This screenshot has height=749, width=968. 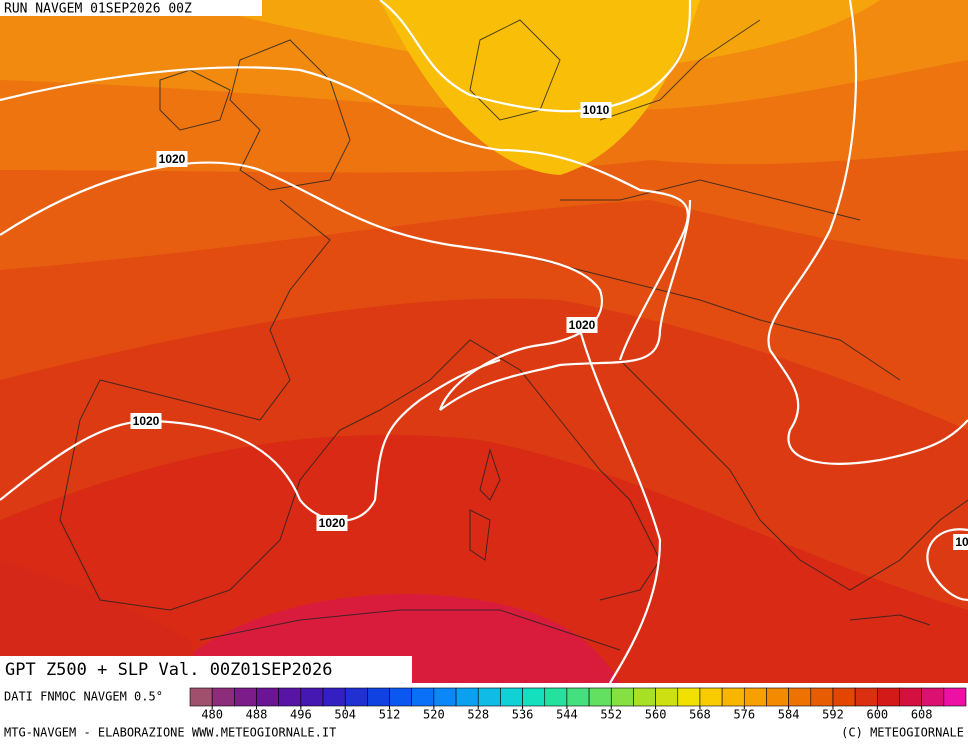 I want to click on footer-right: (C) METEOGIORNALE, so click(x=902, y=733).